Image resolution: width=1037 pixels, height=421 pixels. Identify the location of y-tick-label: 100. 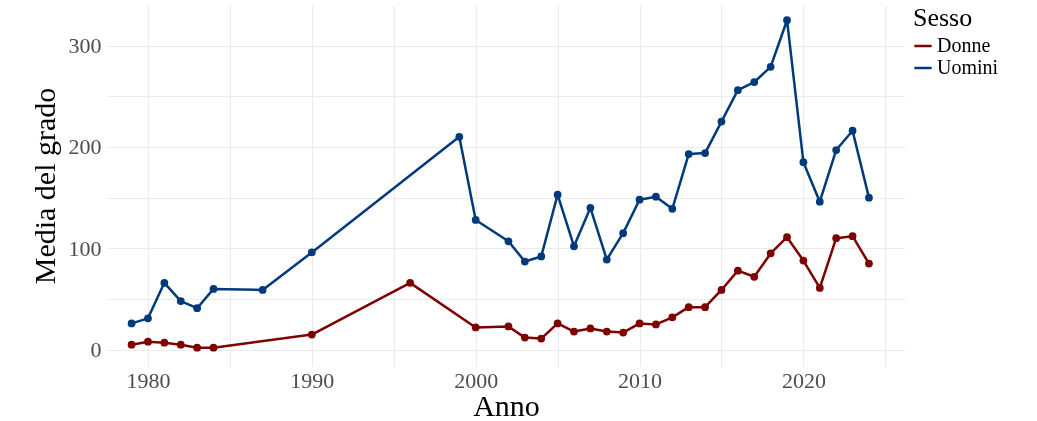
(85, 248).